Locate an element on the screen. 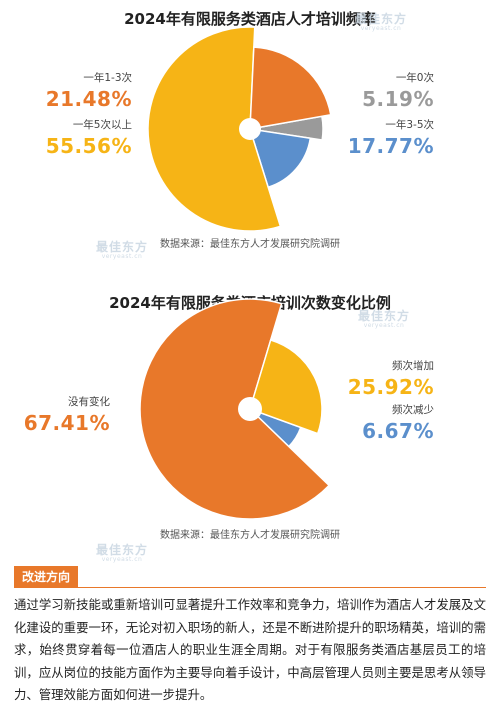 The height and width of the screenshot is (718, 500). slice-value: 25.92% is located at coordinates (390, 387).